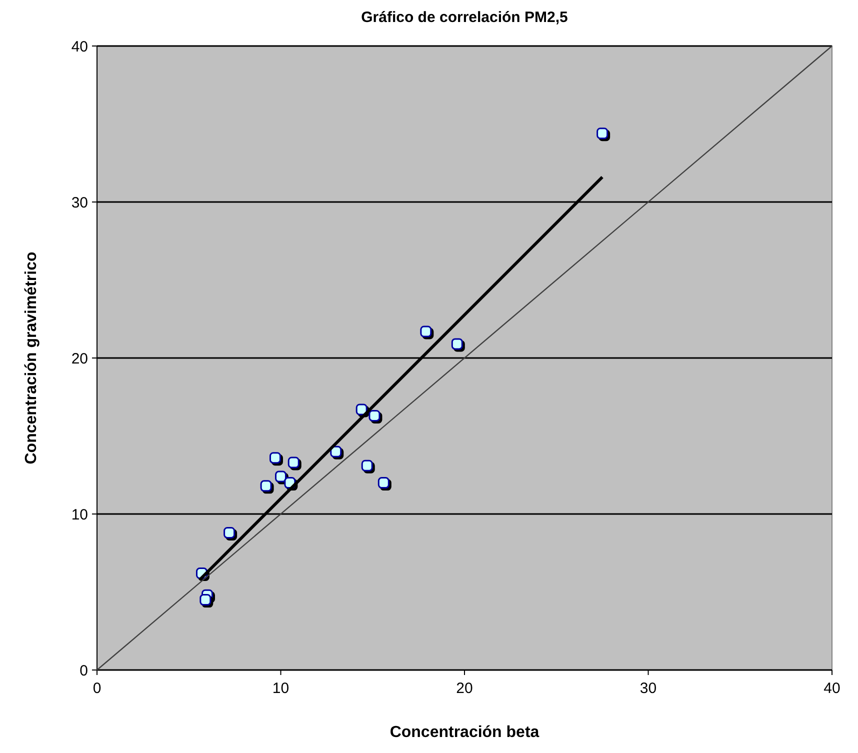 Image resolution: width=858 pixels, height=753 pixels. Describe the element at coordinates (465, 732) in the screenshot. I see `x-axis-title: Concentración beta` at that location.